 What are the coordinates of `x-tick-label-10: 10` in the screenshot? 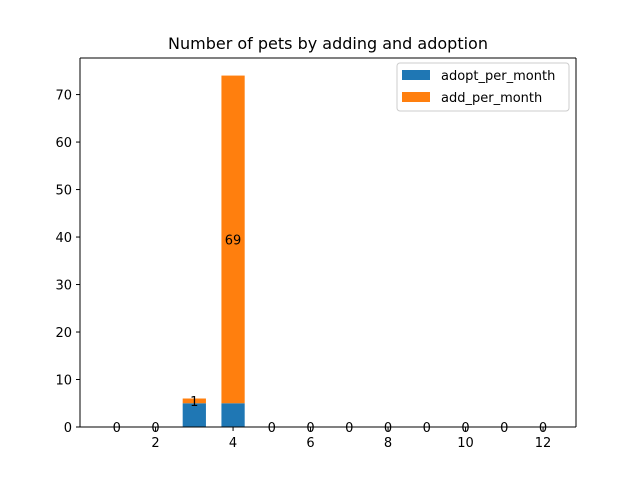 It's located at (465, 443).